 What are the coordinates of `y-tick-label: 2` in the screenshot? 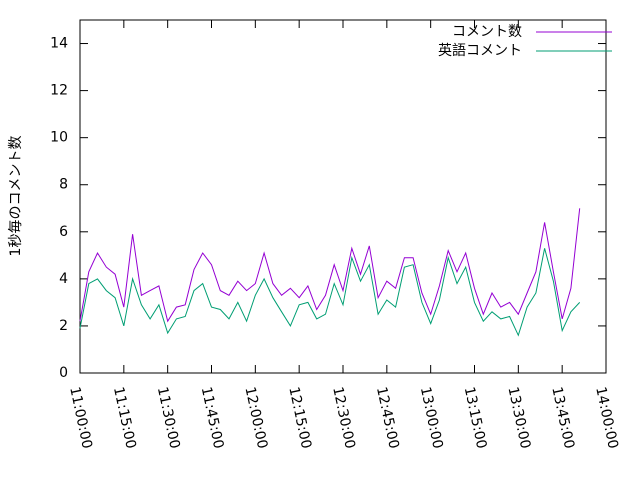 It's located at (63, 326).